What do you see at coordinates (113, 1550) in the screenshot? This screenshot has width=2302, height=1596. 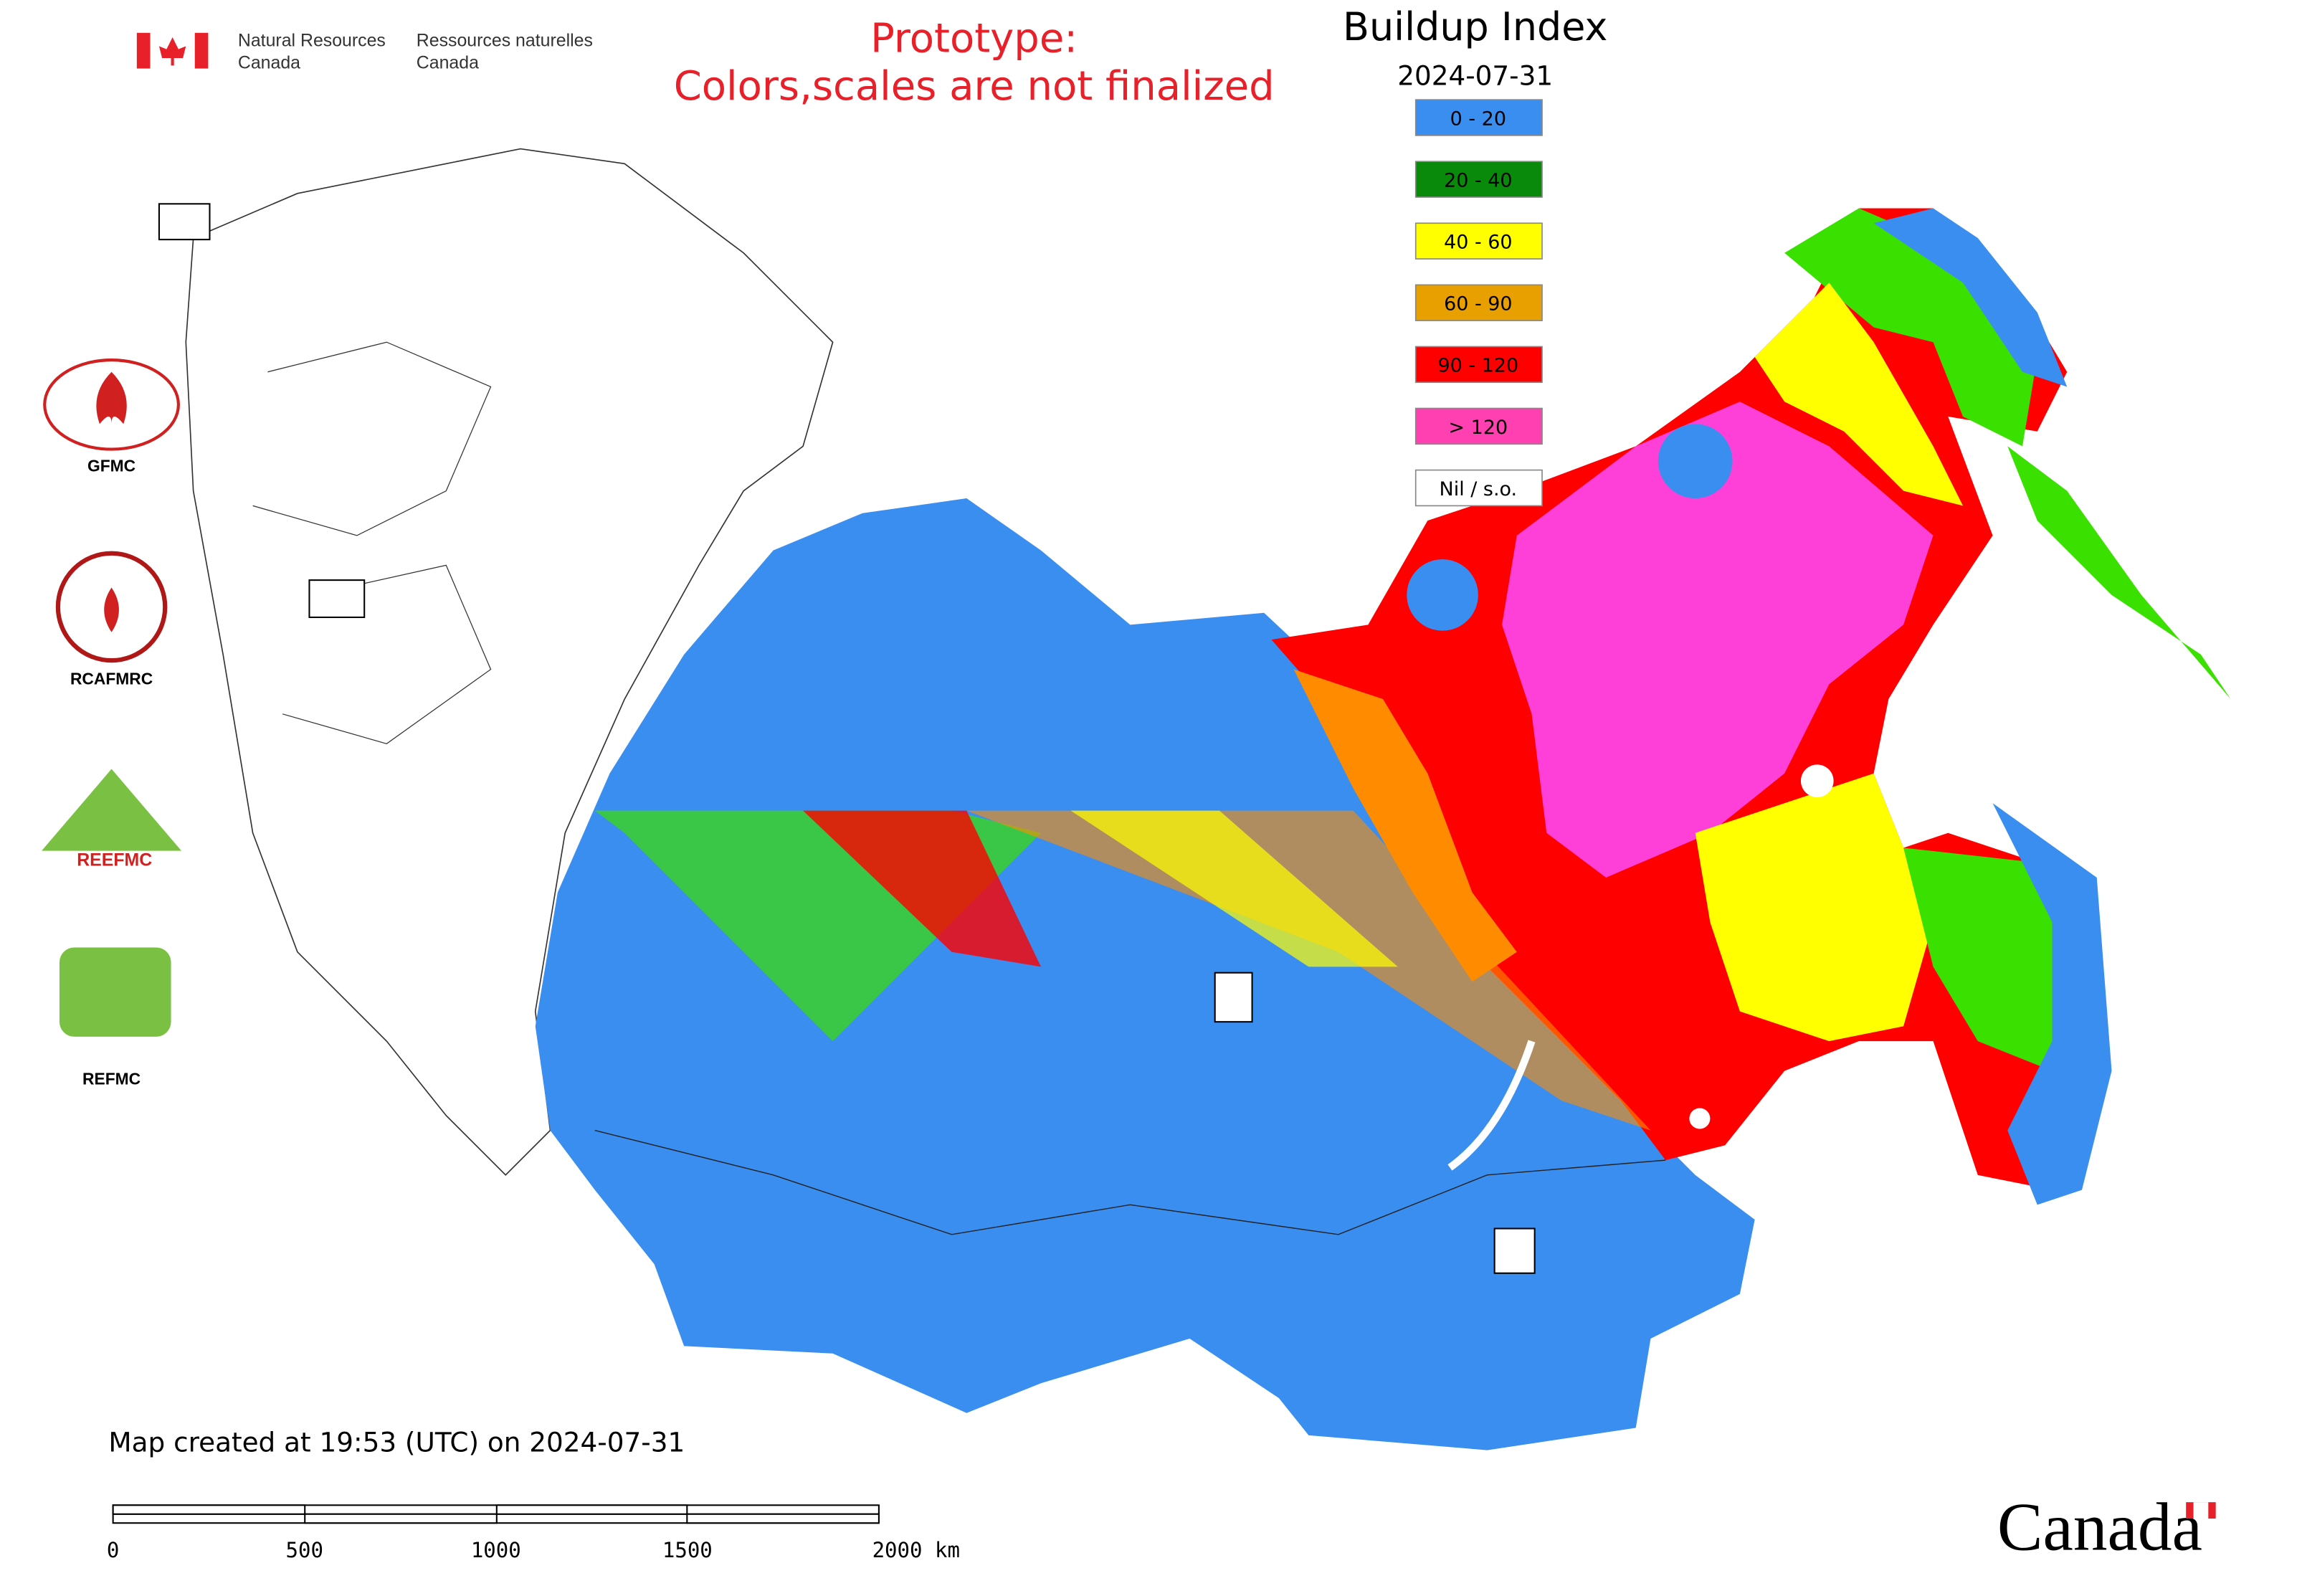 I see `scale-label: 0` at bounding box center [113, 1550].